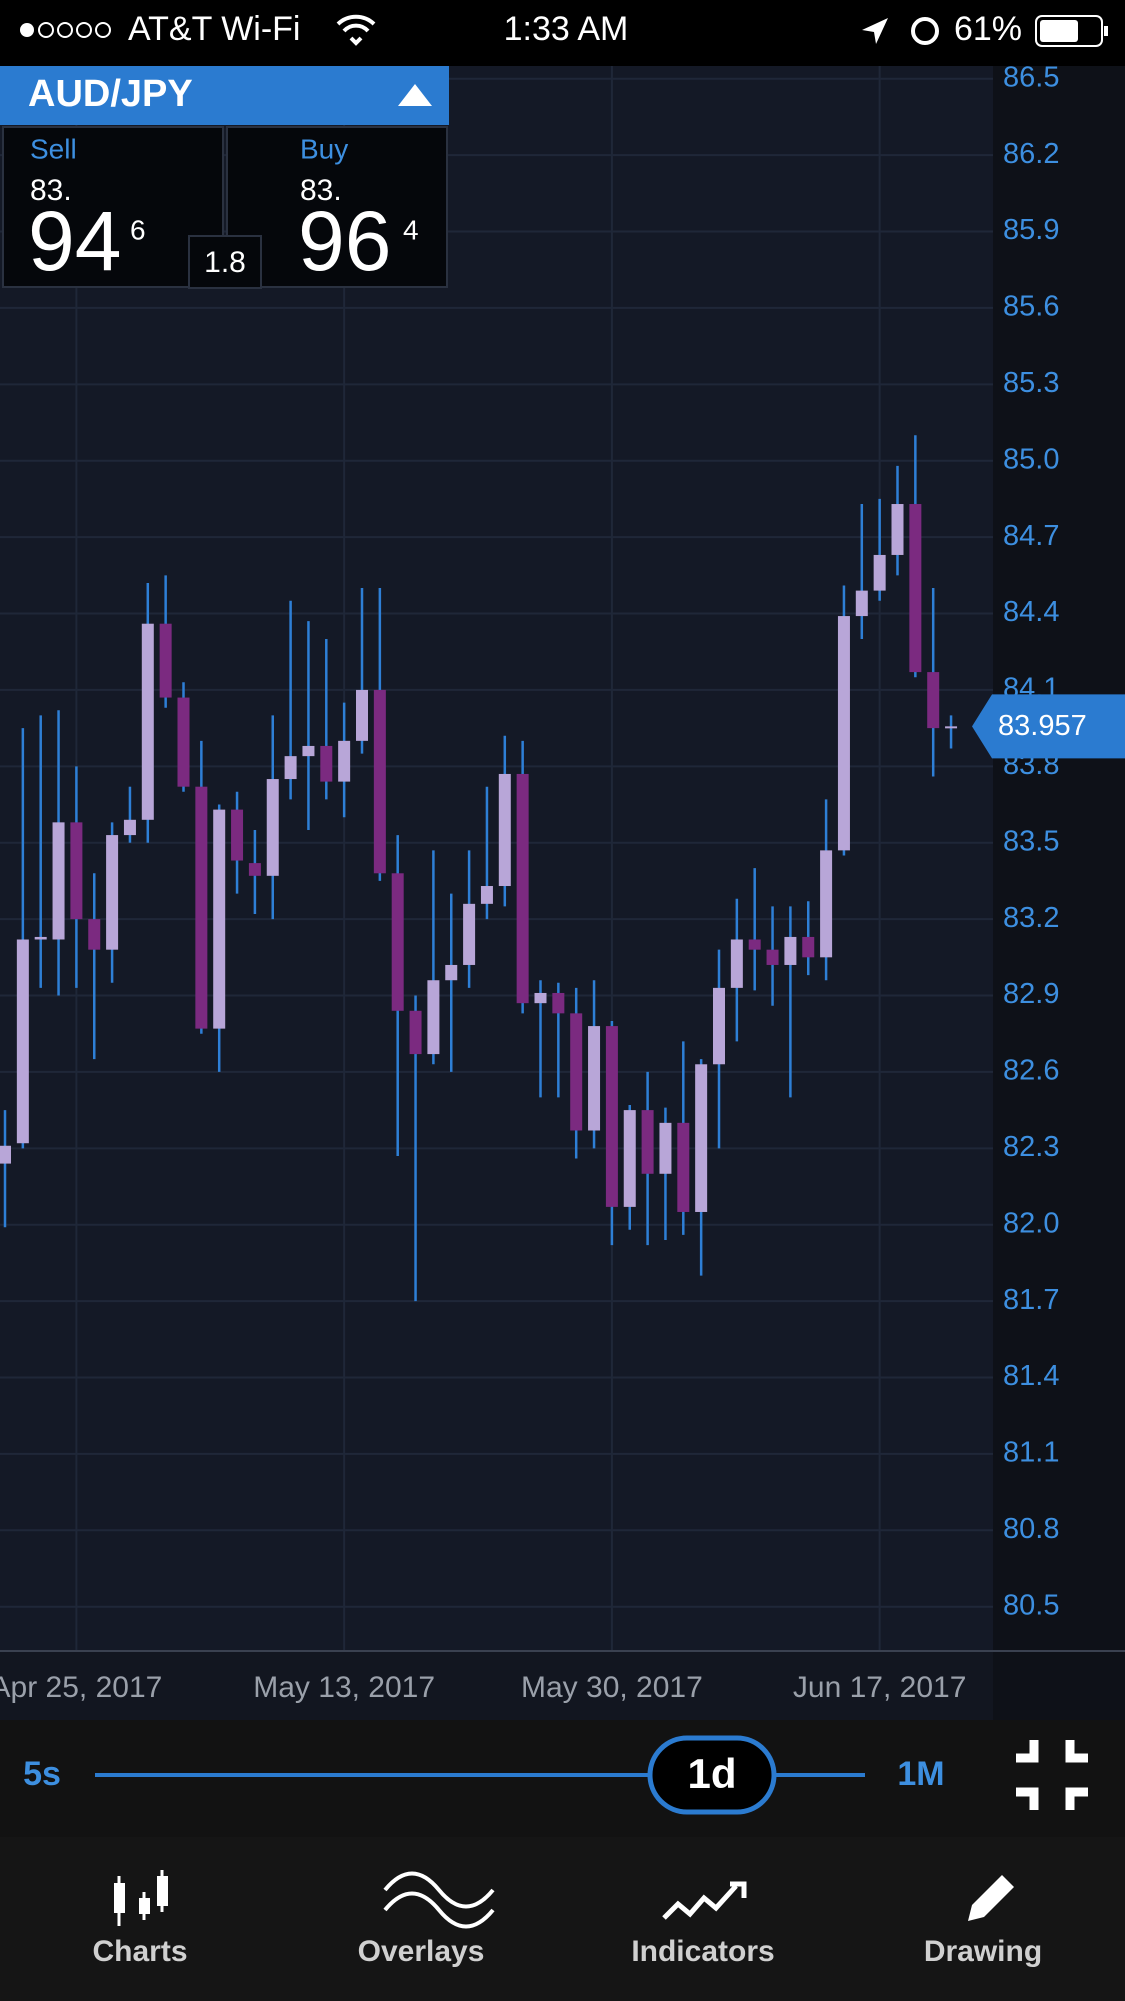 The image size is (1125, 2001). I want to click on timeframe-selected: 1d, so click(711, 1773).